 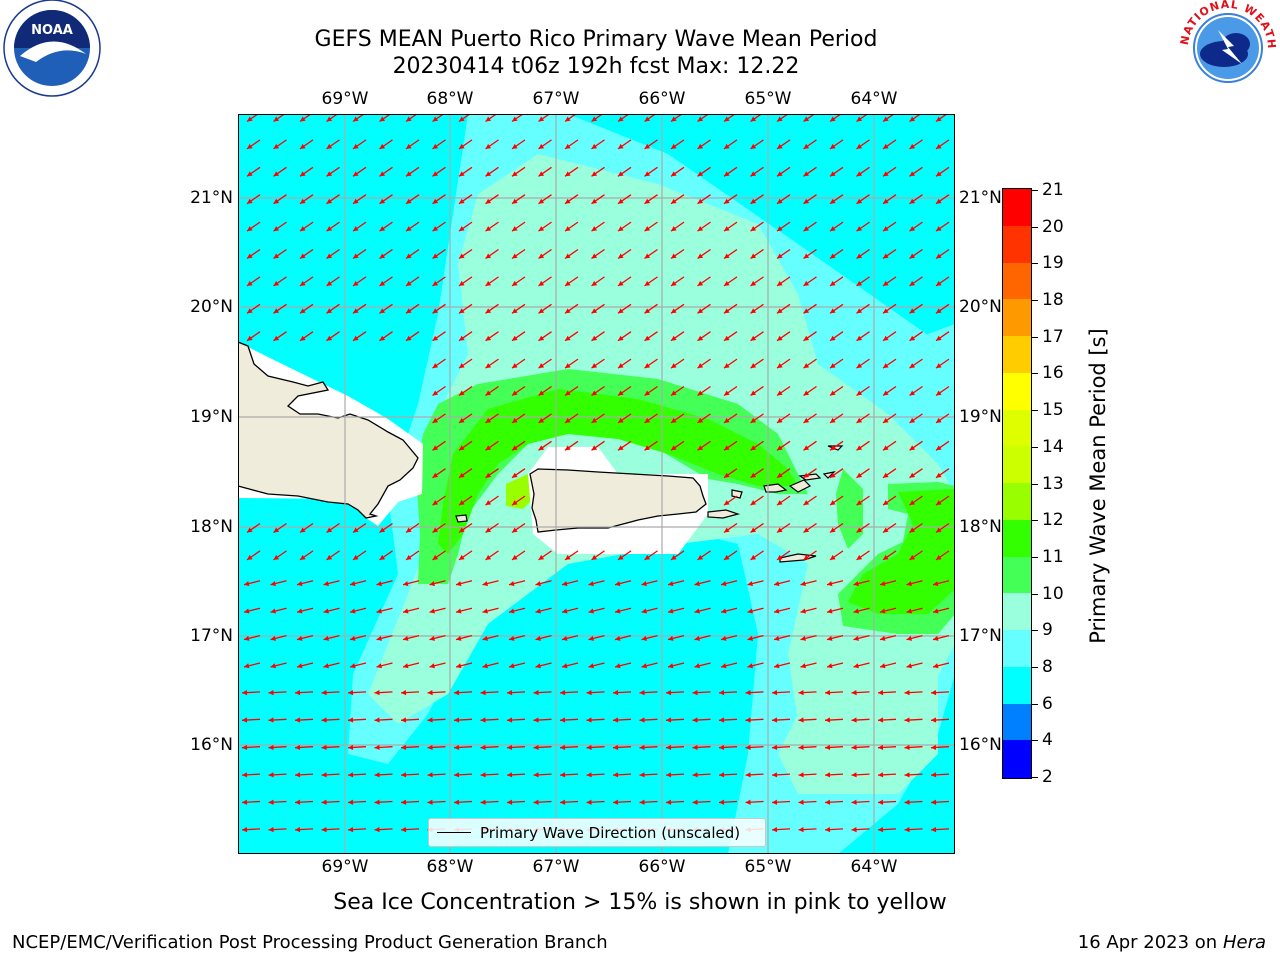 What do you see at coordinates (798, 558) in the screenshot?
I see `st-croix-island` at bounding box center [798, 558].